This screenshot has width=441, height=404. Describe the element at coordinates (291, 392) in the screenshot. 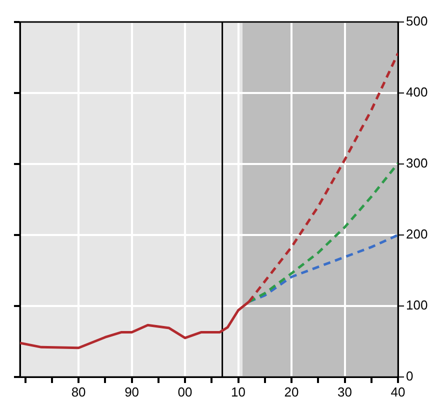

I see `x-tick-label: 20` at that location.